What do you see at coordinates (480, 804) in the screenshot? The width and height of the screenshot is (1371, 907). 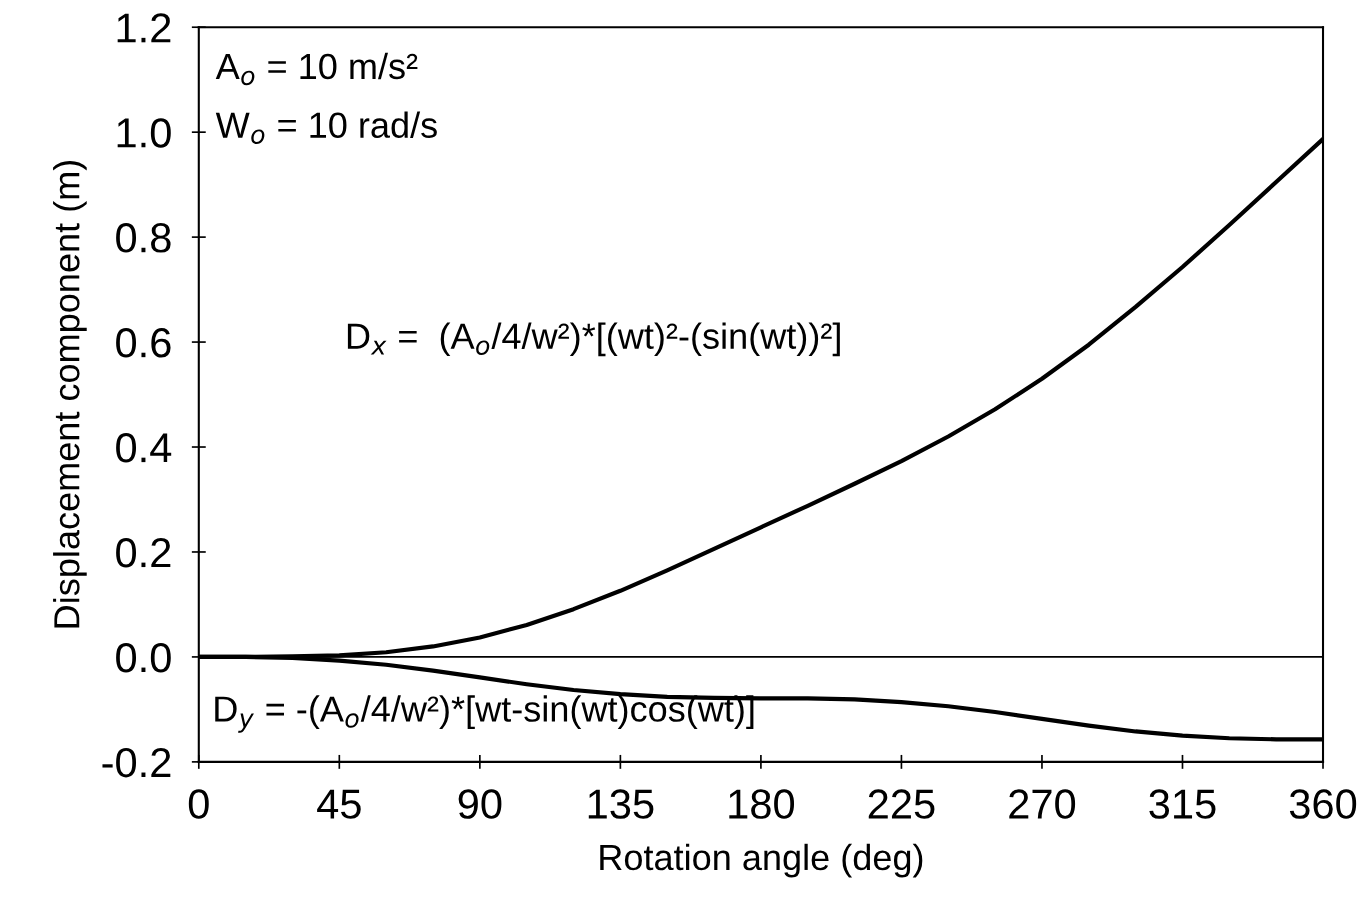 I see `x-tick-label: 90` at bounding box center [480, 804].